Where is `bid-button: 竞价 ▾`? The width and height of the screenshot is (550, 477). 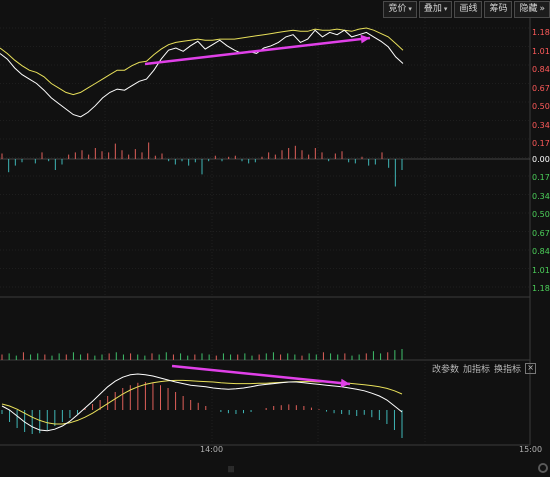 bid-button: 竞价 ▾ is located at coordinates (400, 9).